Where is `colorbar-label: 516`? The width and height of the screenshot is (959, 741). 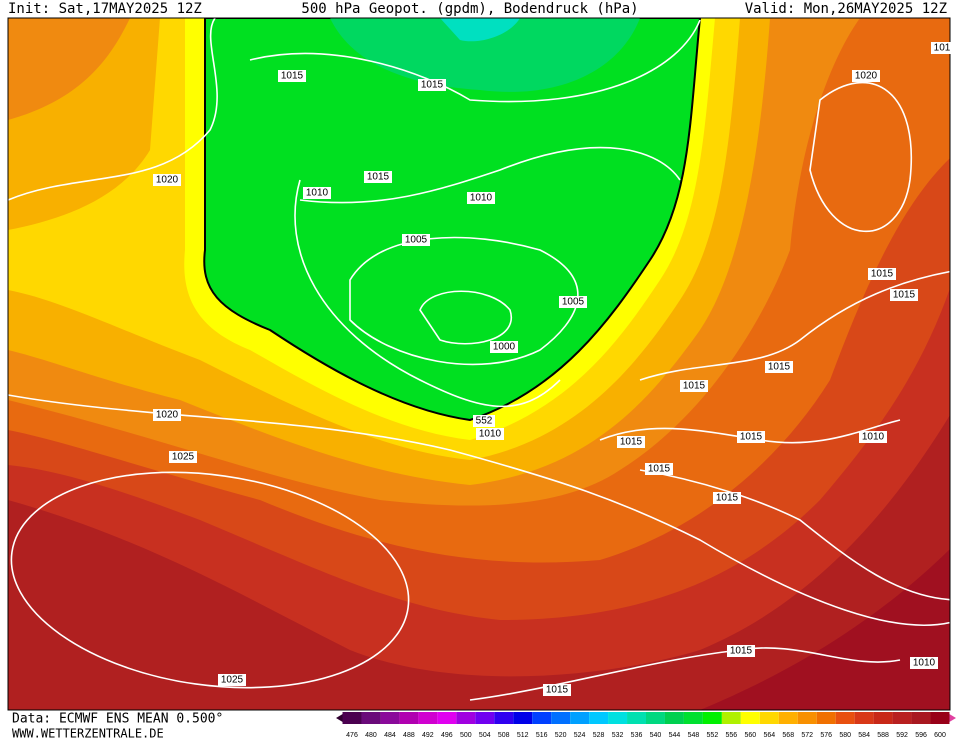 colorbar-label: 516 is located at coordinates (542, 735).